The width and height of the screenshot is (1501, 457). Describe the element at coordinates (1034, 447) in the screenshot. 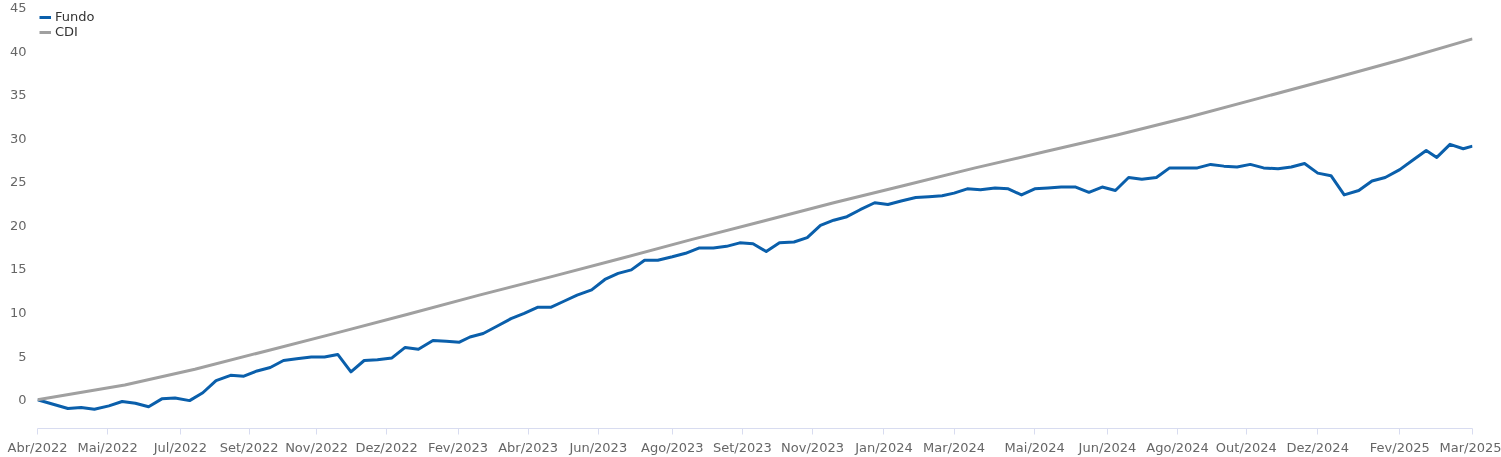

I see `x-tick-label: Mai/2024` at that location.